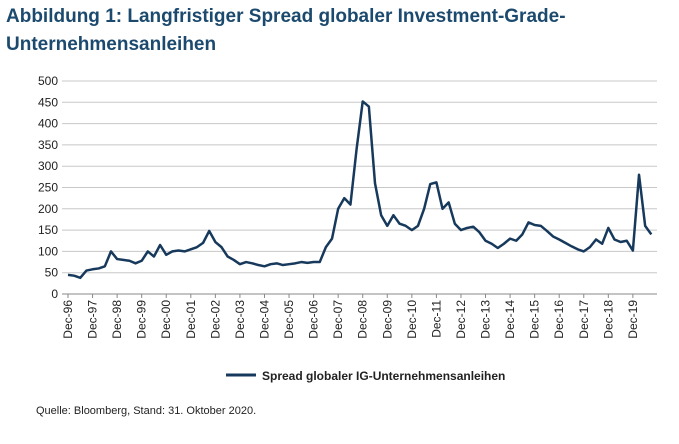  What do you see at coordinates (48, 145) in the screenshot?
I see `y-tick-label: 350` at bounding box center [48, 145].